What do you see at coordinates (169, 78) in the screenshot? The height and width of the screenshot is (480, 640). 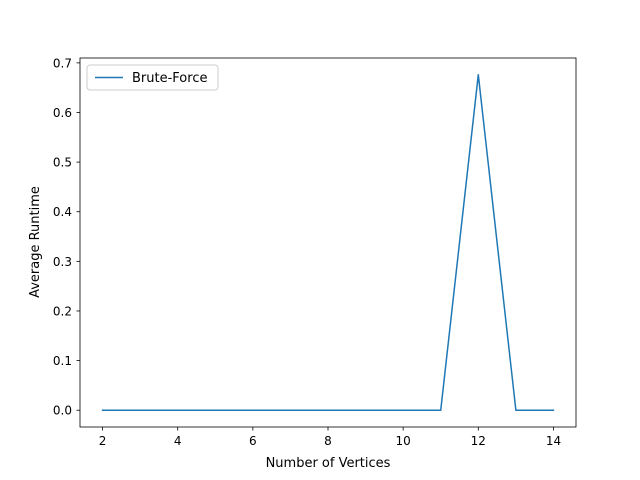 I see `legend-label-0: Brute-Force` at bounding box center [169, 78].